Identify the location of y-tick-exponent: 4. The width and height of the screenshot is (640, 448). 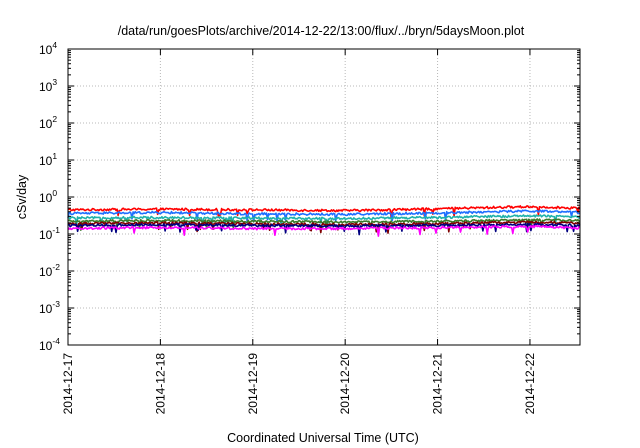
(54, 45).